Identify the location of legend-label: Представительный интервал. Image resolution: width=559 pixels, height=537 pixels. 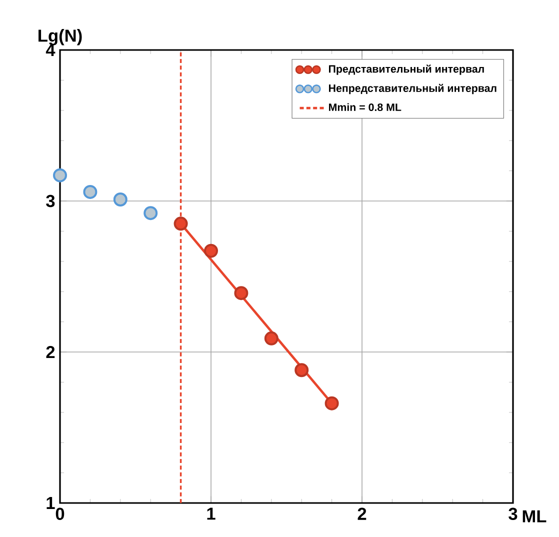
(406, 69).